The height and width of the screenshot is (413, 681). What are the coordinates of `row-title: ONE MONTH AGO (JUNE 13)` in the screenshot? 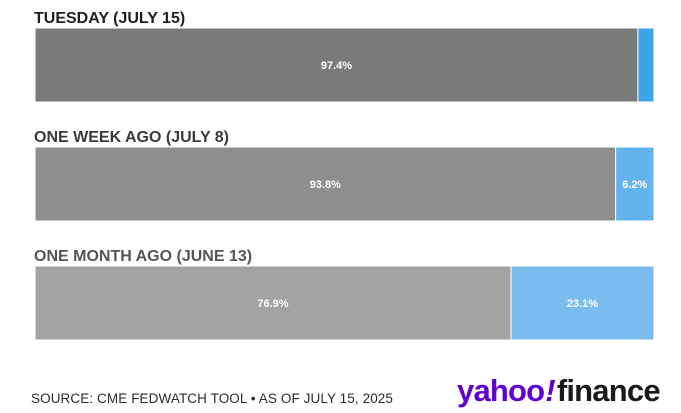 It's located at (143, 256).